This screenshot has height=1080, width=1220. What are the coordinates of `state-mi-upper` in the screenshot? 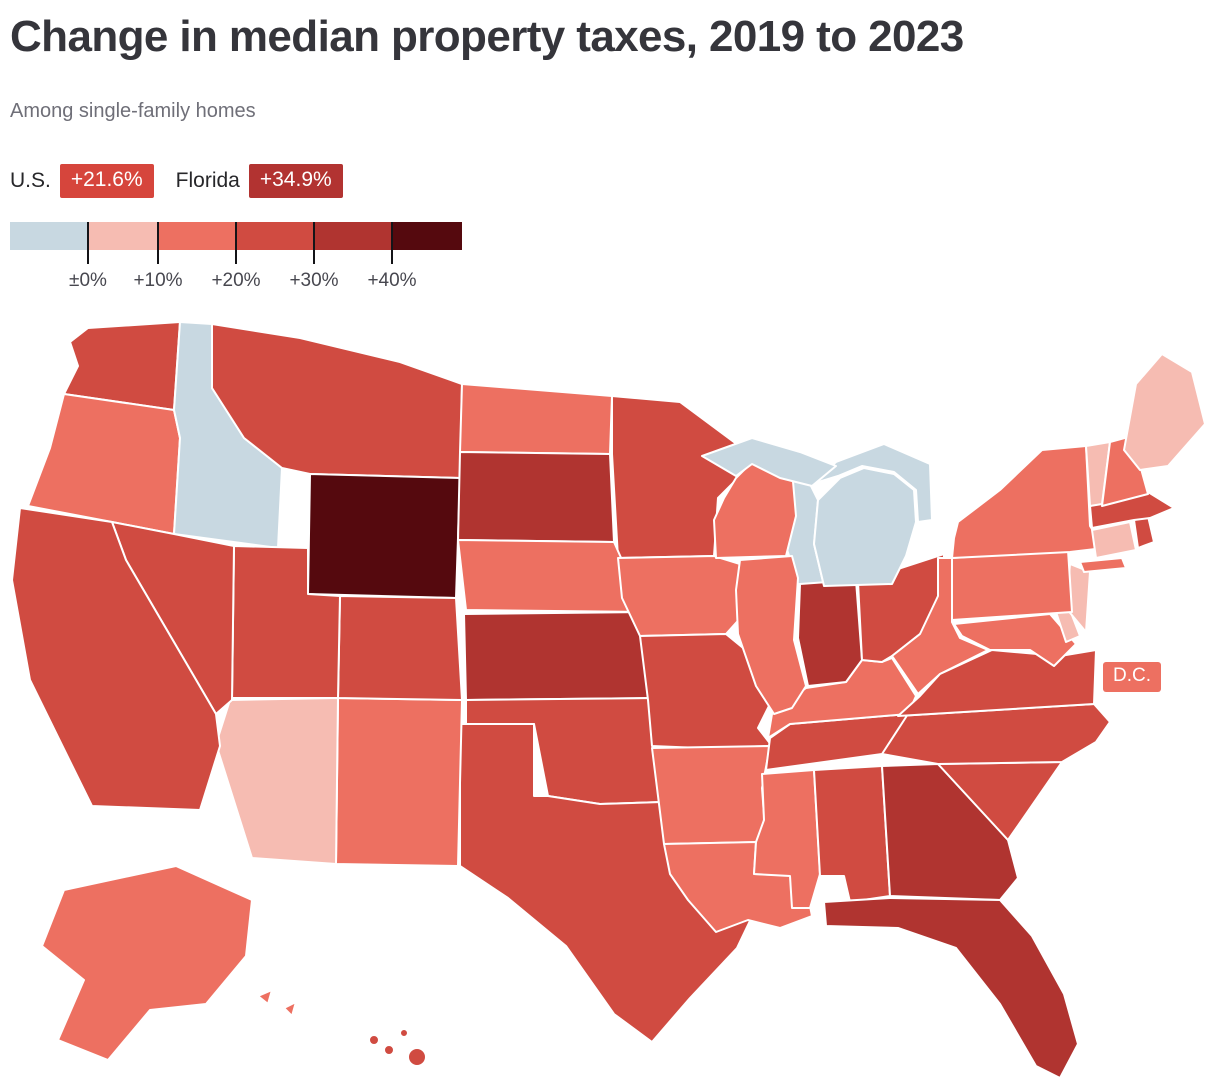 It's located at (769, 462).